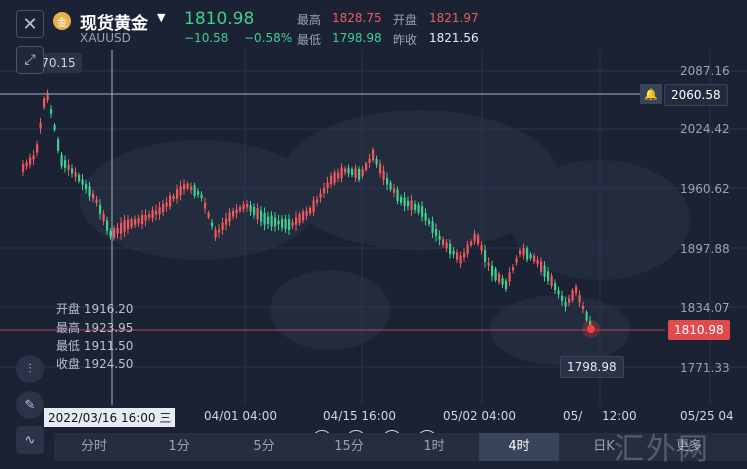 This screenshot has height=469, width=747. I want to click on x-tick-label: 12:00, so click(619, 416).